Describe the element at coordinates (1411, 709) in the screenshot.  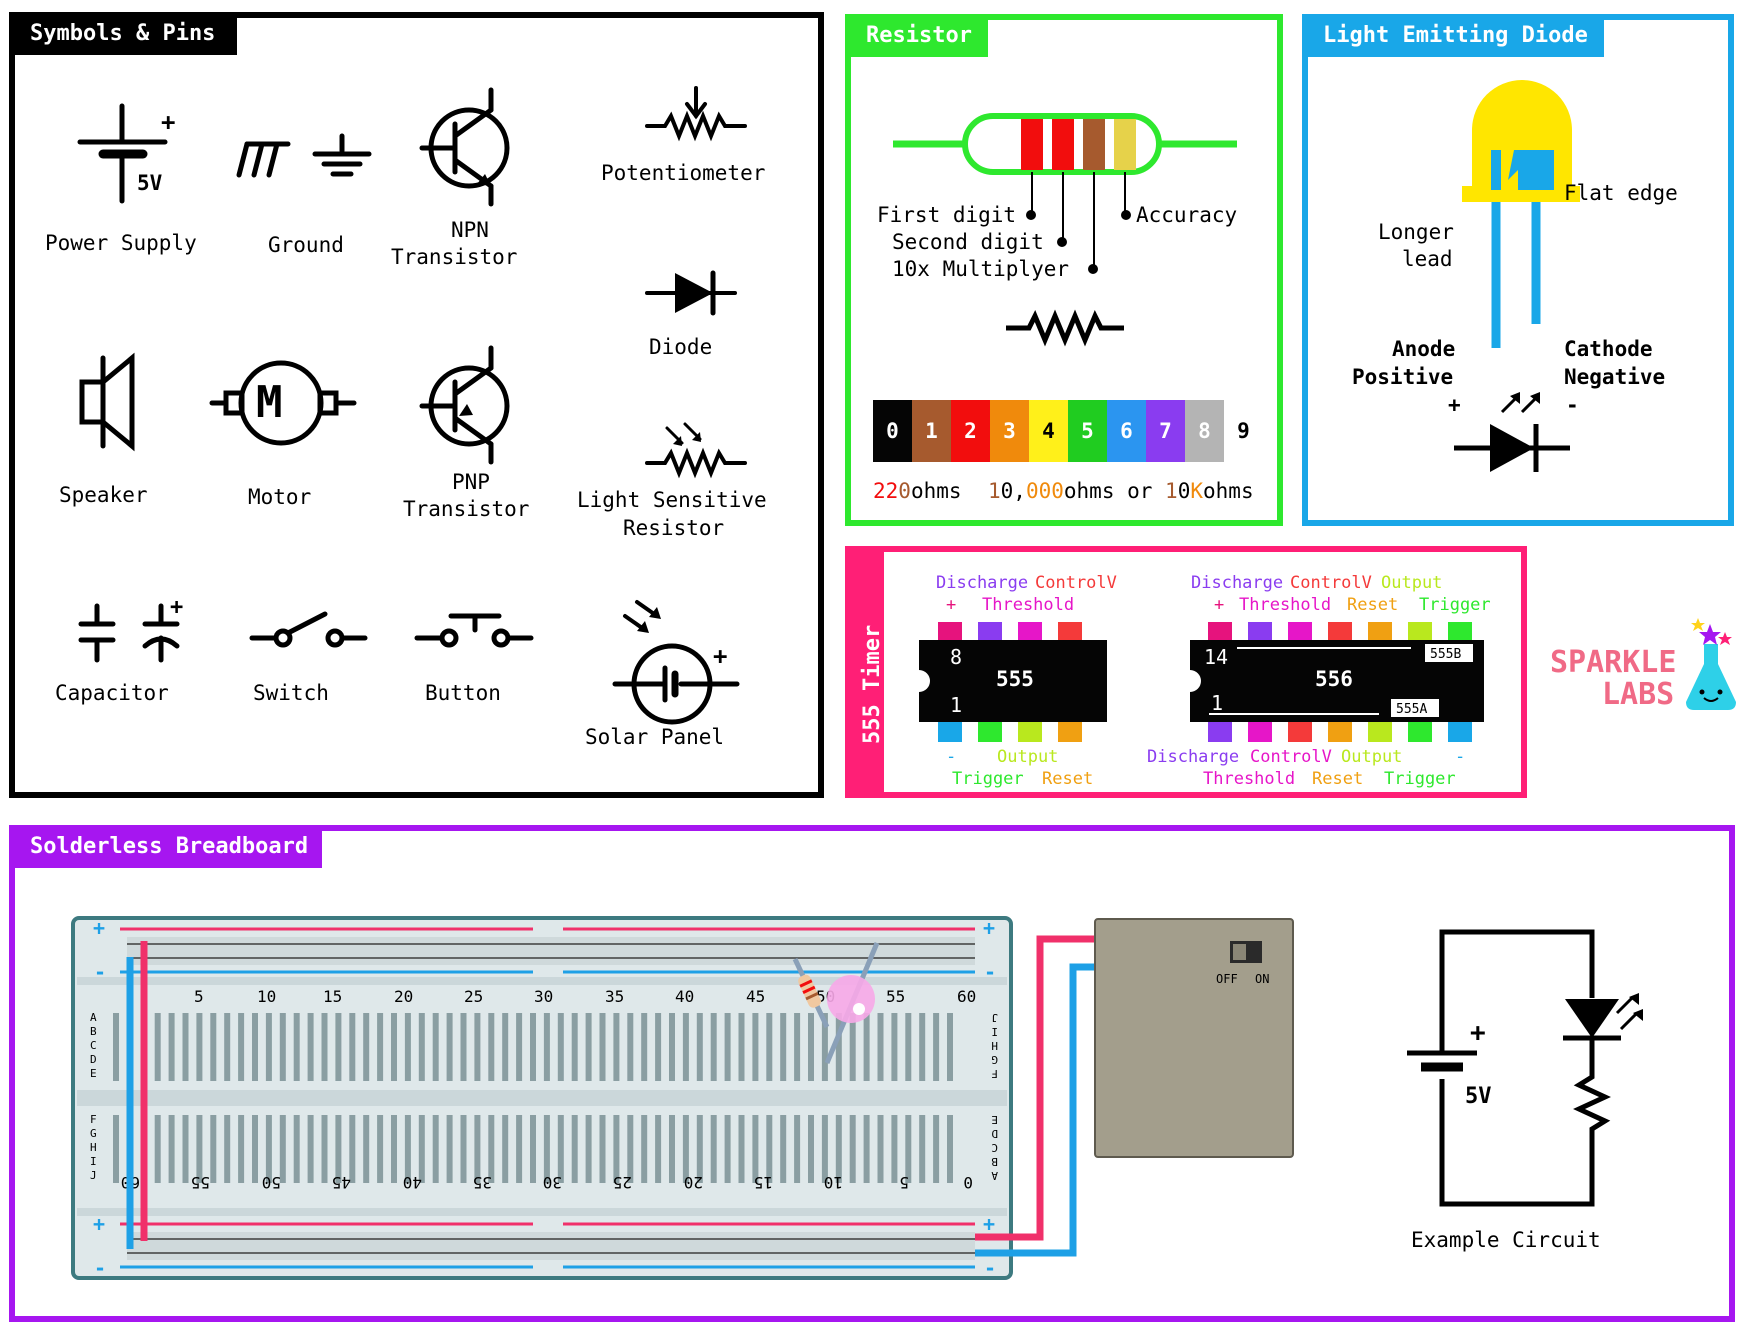
I see `chip-556-tag-a: 555A` at that location.